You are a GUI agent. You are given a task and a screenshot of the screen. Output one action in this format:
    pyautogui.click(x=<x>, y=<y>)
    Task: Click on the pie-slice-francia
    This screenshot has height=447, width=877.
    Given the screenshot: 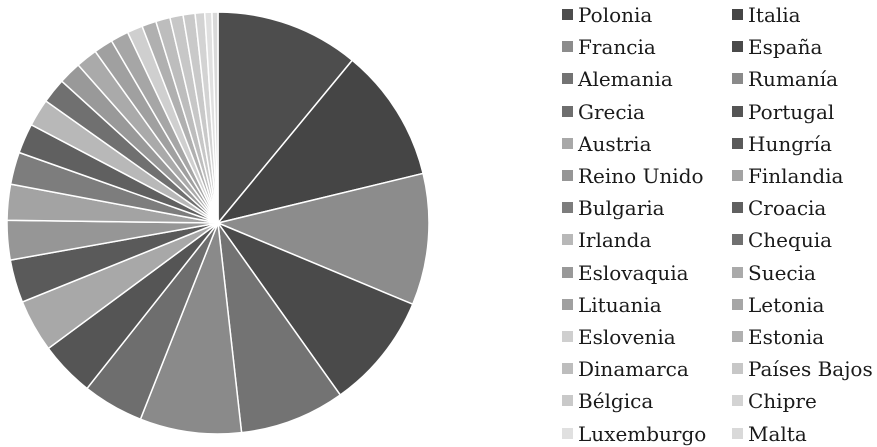 What is the action you would take?
    pyautogui.click(x=322, y=239)
    